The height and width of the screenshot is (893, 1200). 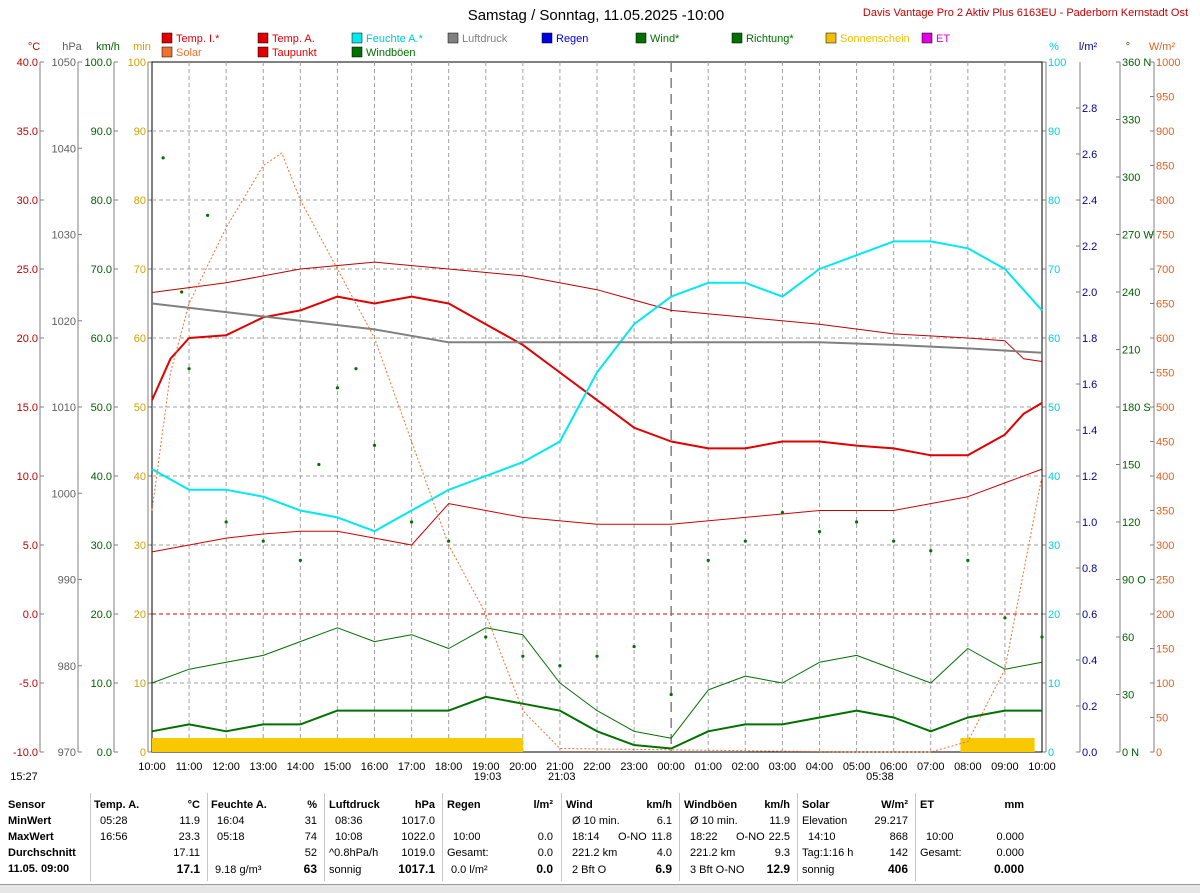 I want to click on et-total-value: 0.000, so click(x=1010, y=853).